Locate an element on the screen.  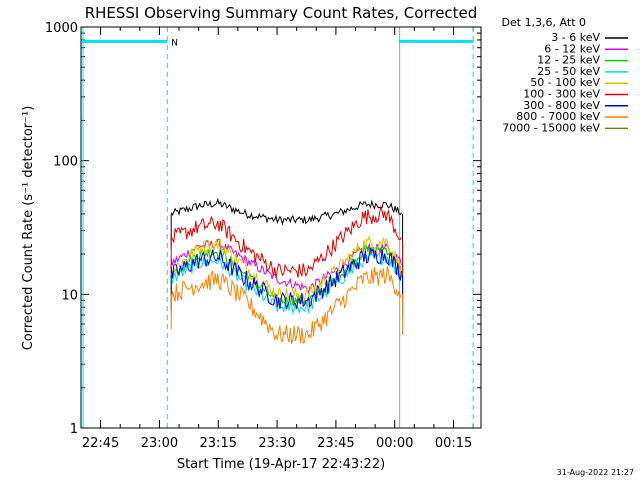
y-axis-label: Corrected Count Rate (s⁻¹ detector⁻¹) is located at coordinates (28, 228).